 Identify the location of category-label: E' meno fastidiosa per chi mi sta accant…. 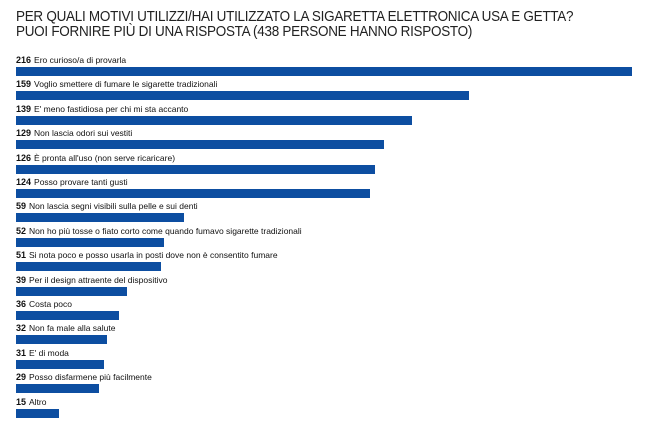
(111, 108).